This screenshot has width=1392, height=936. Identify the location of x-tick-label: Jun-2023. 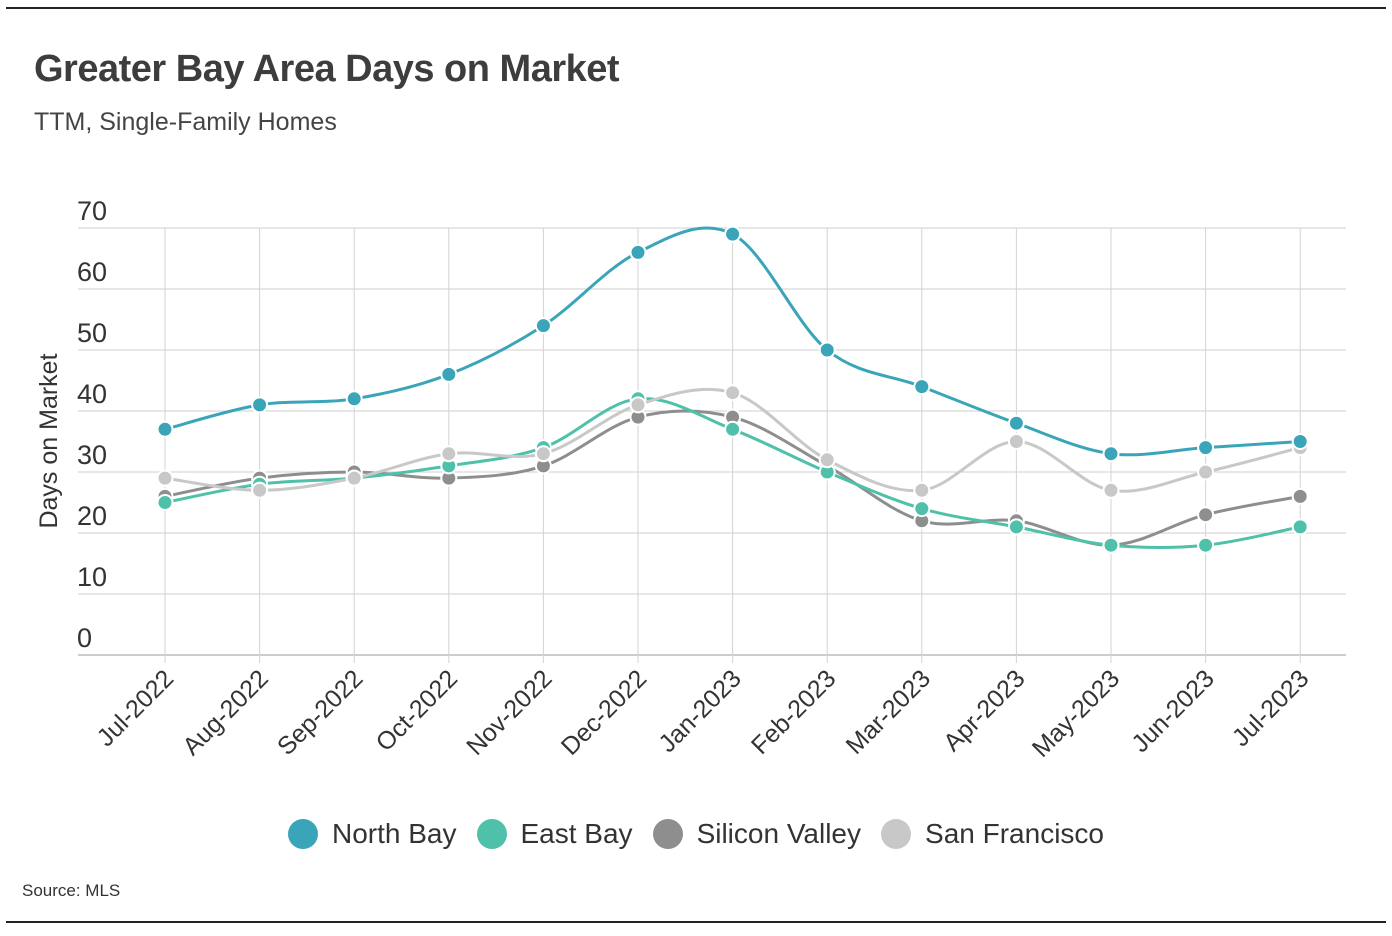
(1173, 711).